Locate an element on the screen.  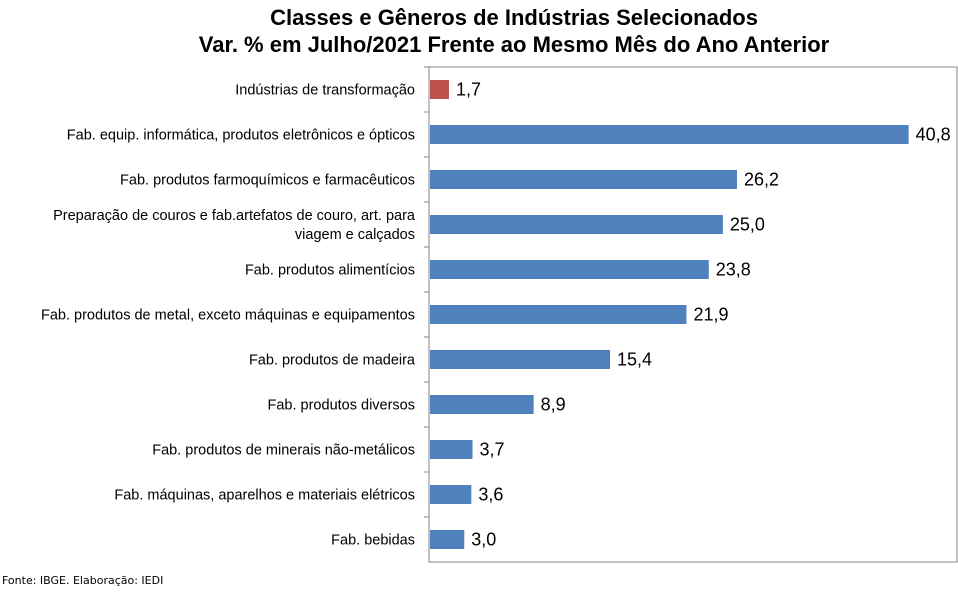
data-label: 15,4 is located at coordinates (634, 360).